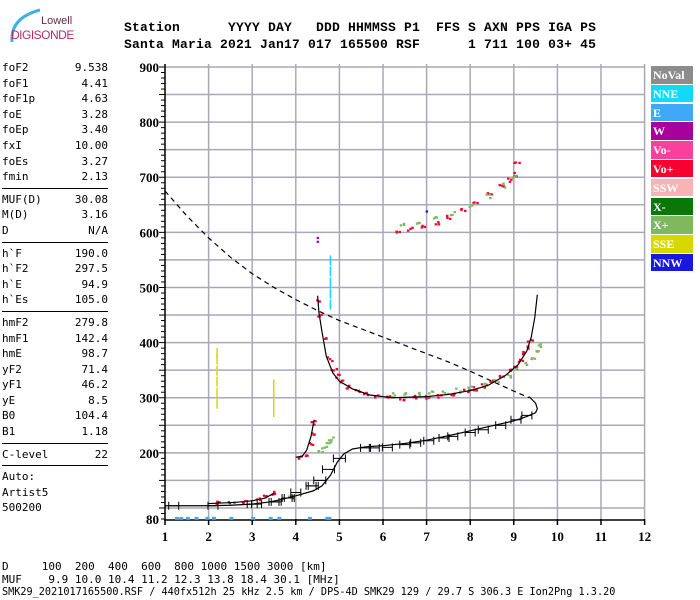 The height and width of the screenshot is (600, 700). Describe the element at coordinates (55, 84) in the screenshot. I see `param-row: foF1 4.41` at that location.